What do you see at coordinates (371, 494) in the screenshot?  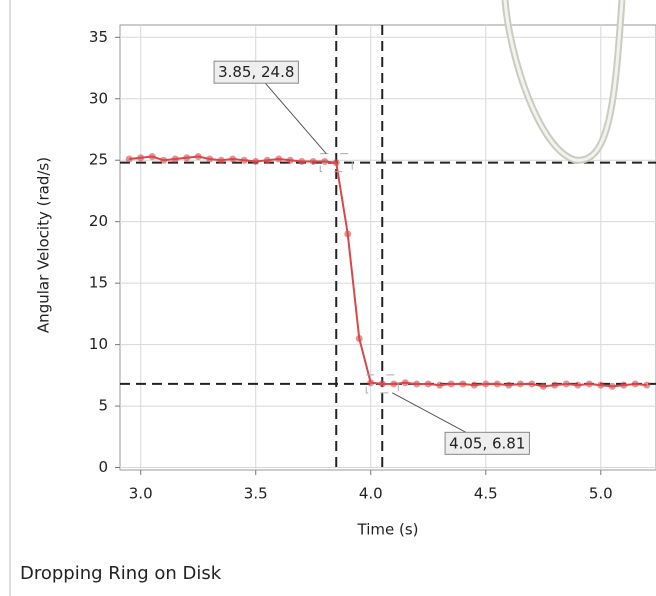 I see `x-tick-label: 4.0` at bounding box center [371, 494].